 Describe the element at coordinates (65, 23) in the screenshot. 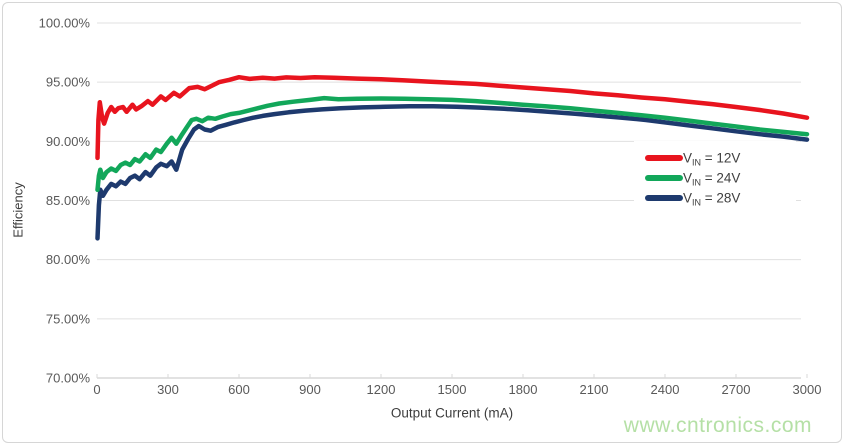

I see `y-tick-label: 100.00%` at that location.